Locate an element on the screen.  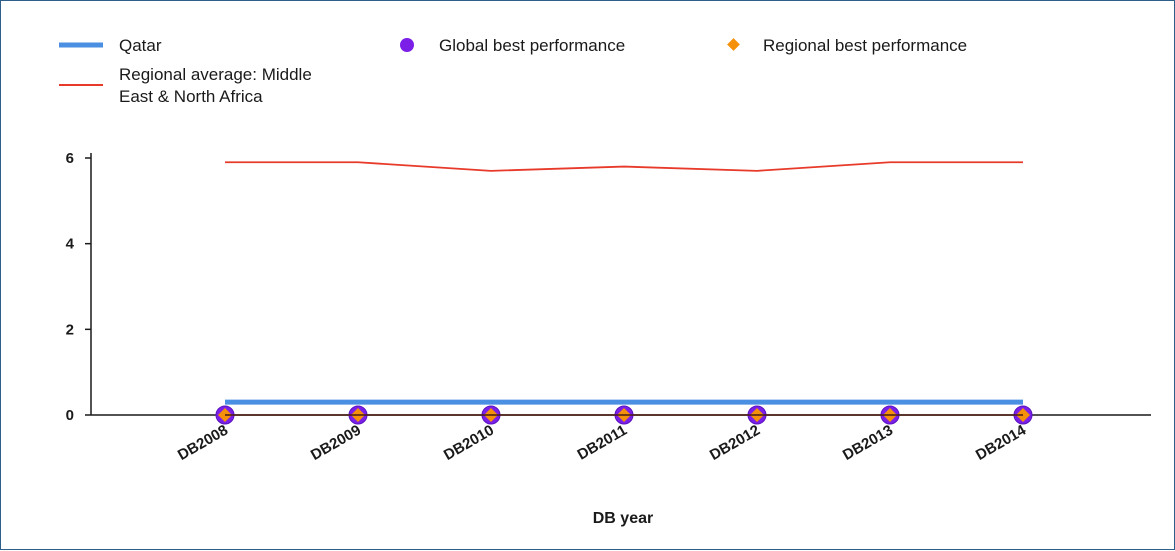
x-tick-label: DB2008 is located at coordinates (203, 443).